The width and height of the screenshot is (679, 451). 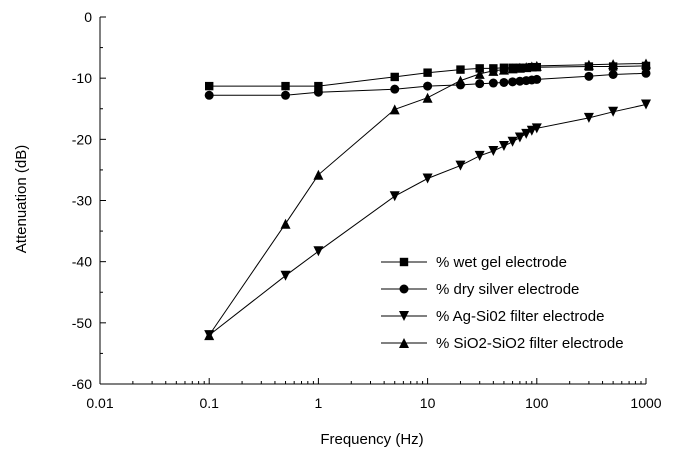 I want to click on legend-label: % Ag-Si02 filter electrode, so click(x=520, y=316).